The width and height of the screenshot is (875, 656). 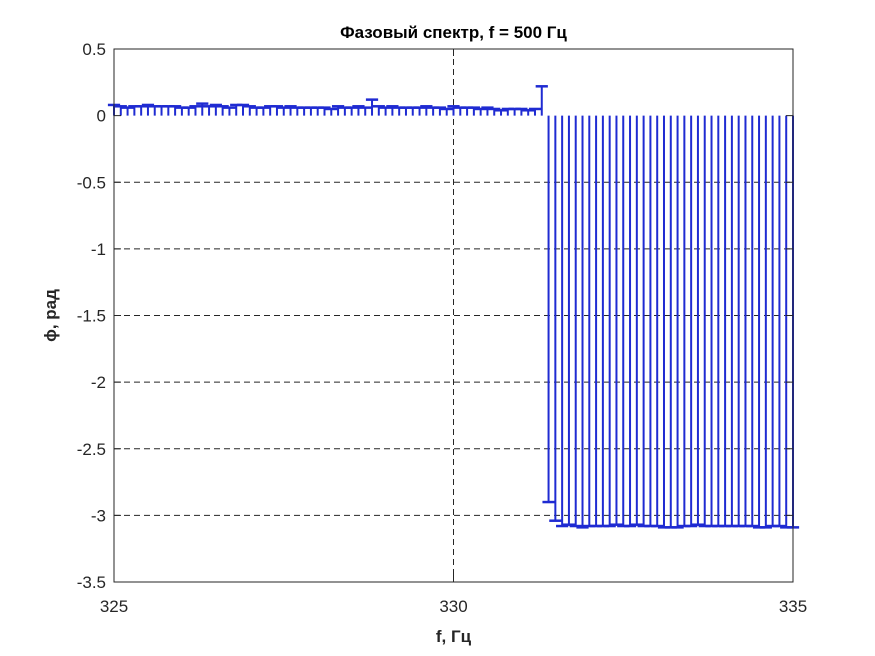 What do you see at coordinates (98, 382) in the screenshot?
I see `y-tick-label: -2` at bounding box center [98, 382].